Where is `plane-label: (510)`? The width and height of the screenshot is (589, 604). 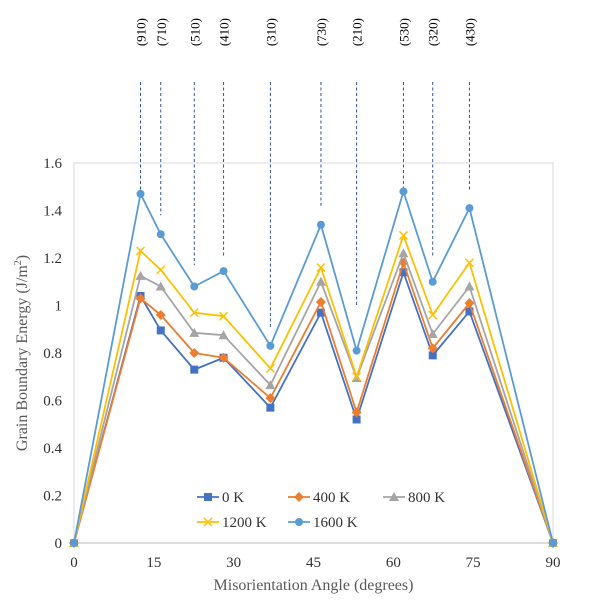 plane-label: (510) is located at coordinates (194, 32).